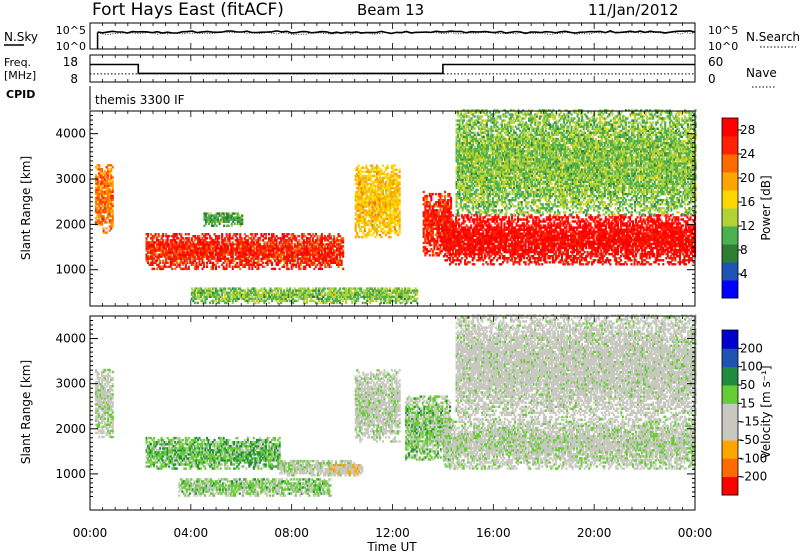 The width and height of the screenshot is (800, 554). What do you see at coordinates (723, 30) in the screenshot?
I see `noise-right-tick-top: 10^5` at bounding box center [723, 30].